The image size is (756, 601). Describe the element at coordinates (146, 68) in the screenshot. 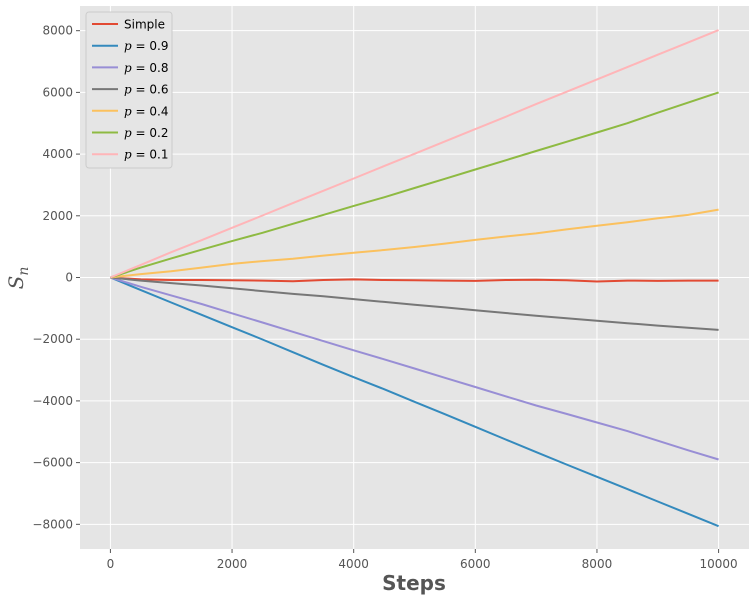

I see `legend-entry: p = 0.8` at that location.